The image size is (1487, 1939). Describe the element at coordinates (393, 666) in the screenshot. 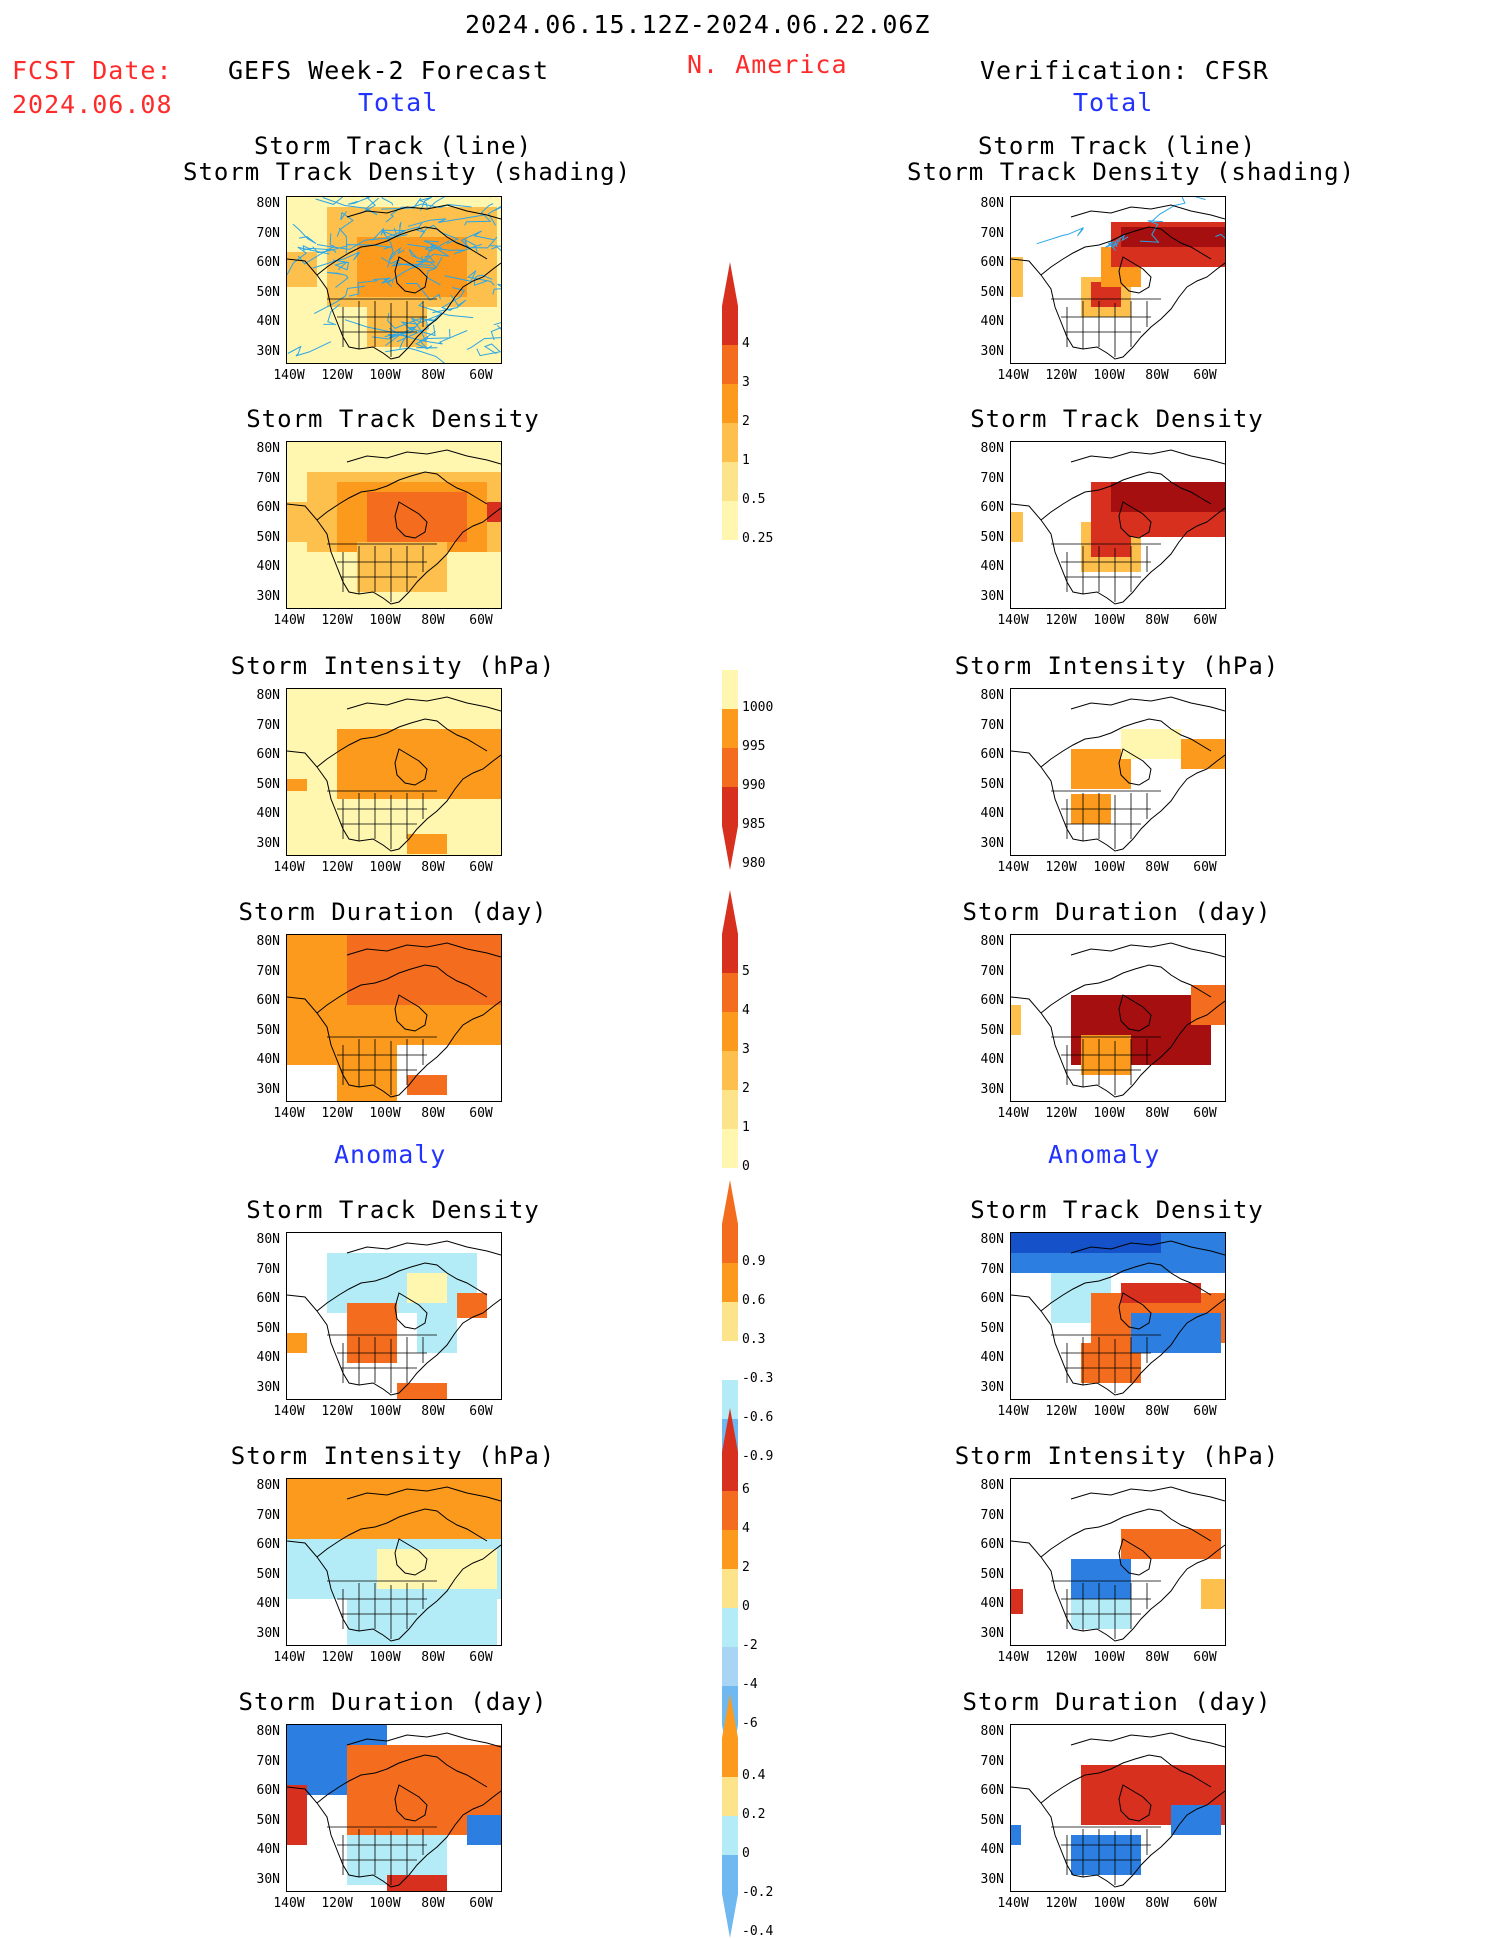

I see `panel-title-intensity-l: Storm Intensity (hPa)` at that location.